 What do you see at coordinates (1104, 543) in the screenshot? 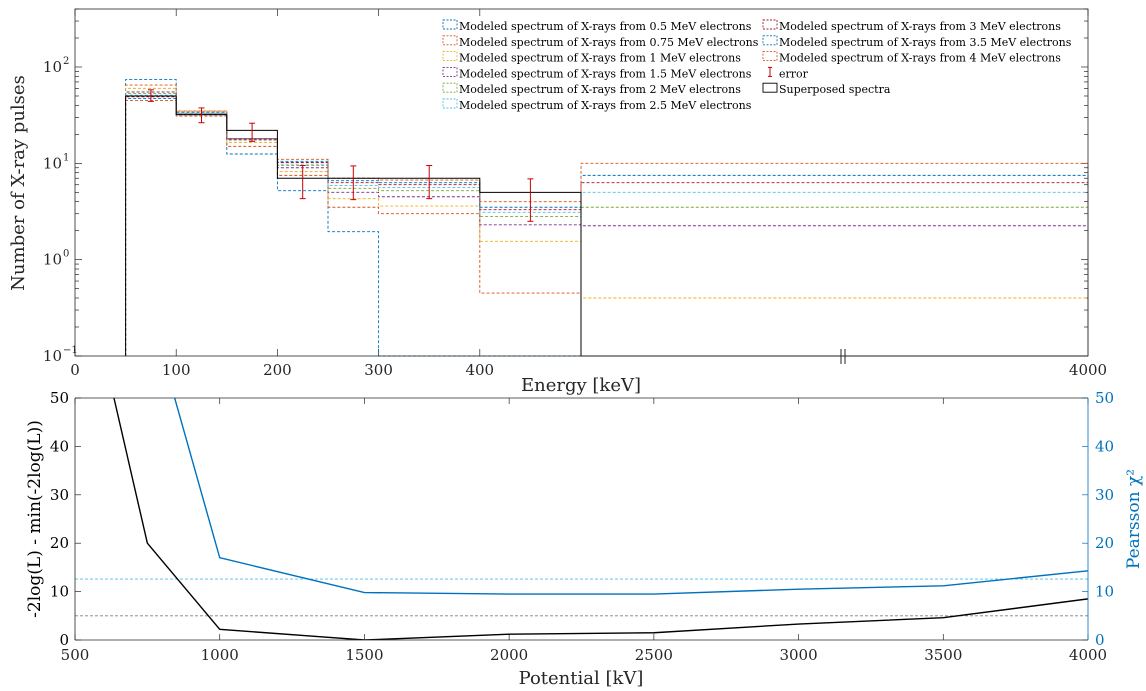
I see `right-y-tick-label: 20` at bounding box center [1104, 543].